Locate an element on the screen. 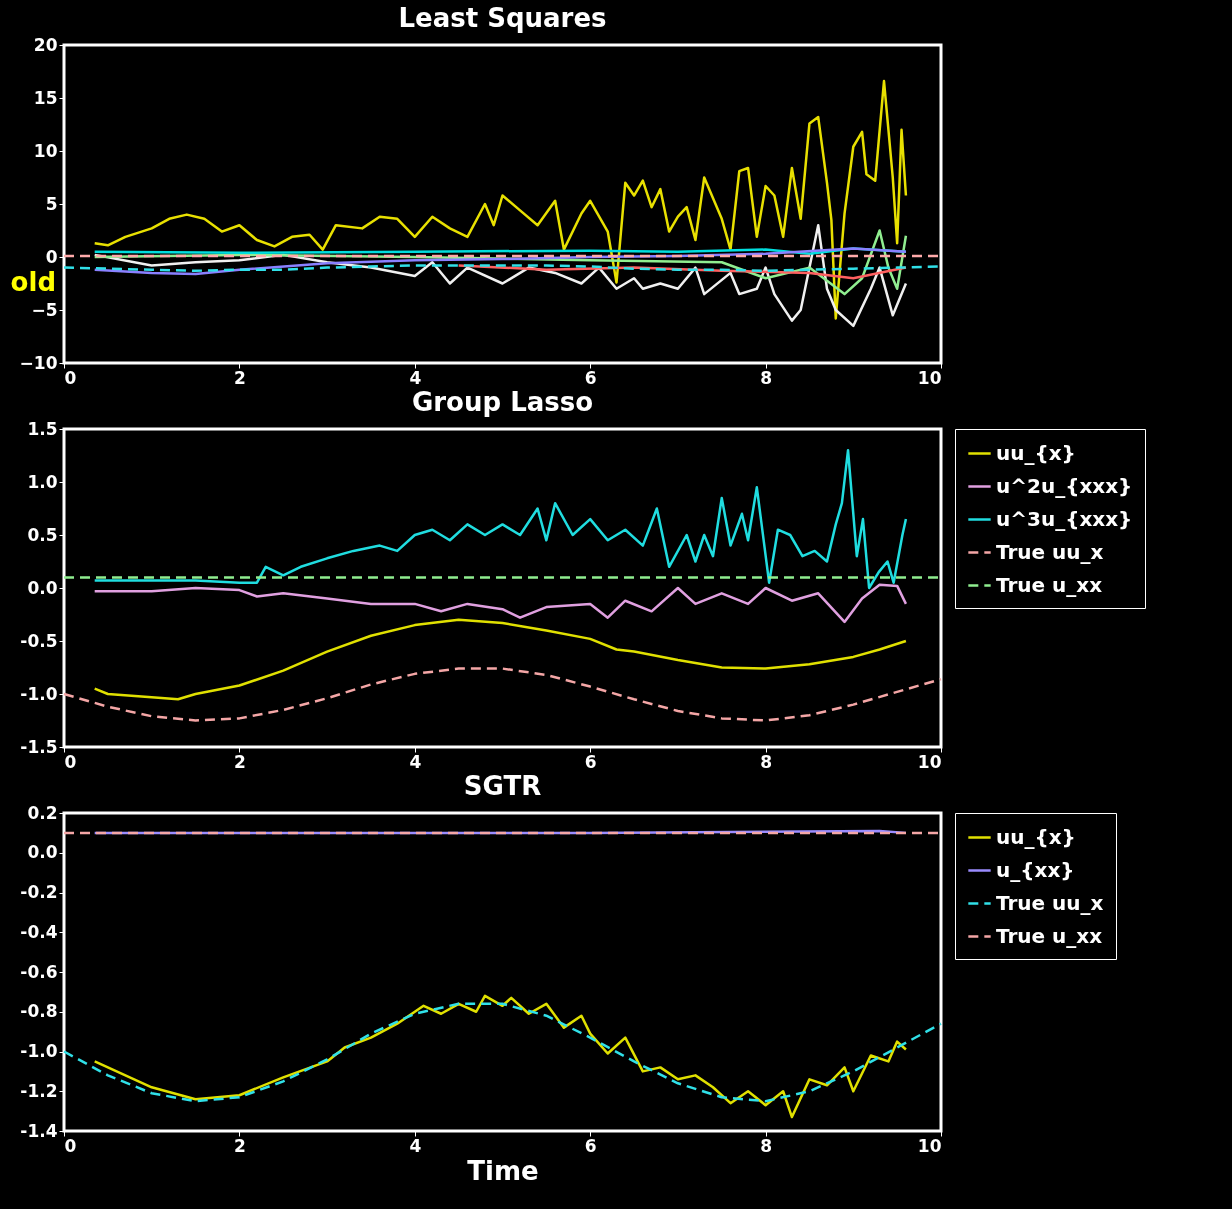 The width and height of the screenshot is (1232, 1209). legend-label: u_{xx} is located at coordinates (1035, 869).